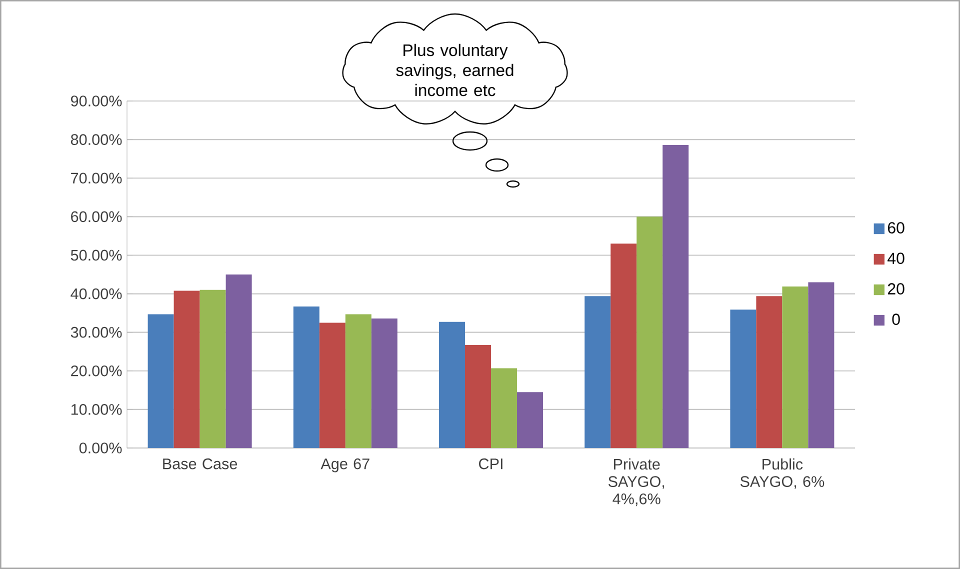  Describe the element at coordinates (896, 228) in the screenshot. I see `legend-label: 60` at that location.